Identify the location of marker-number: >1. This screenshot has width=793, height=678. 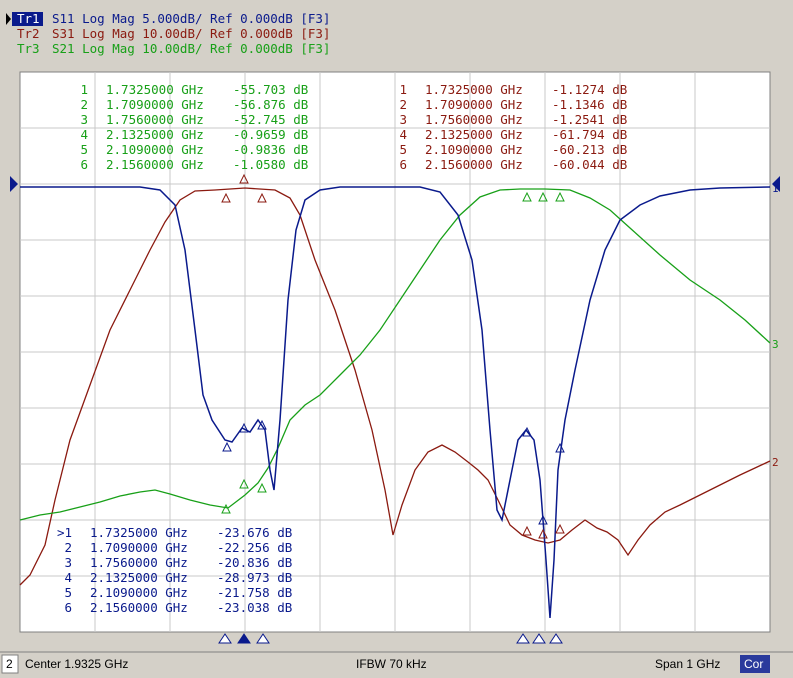
(64, 532).